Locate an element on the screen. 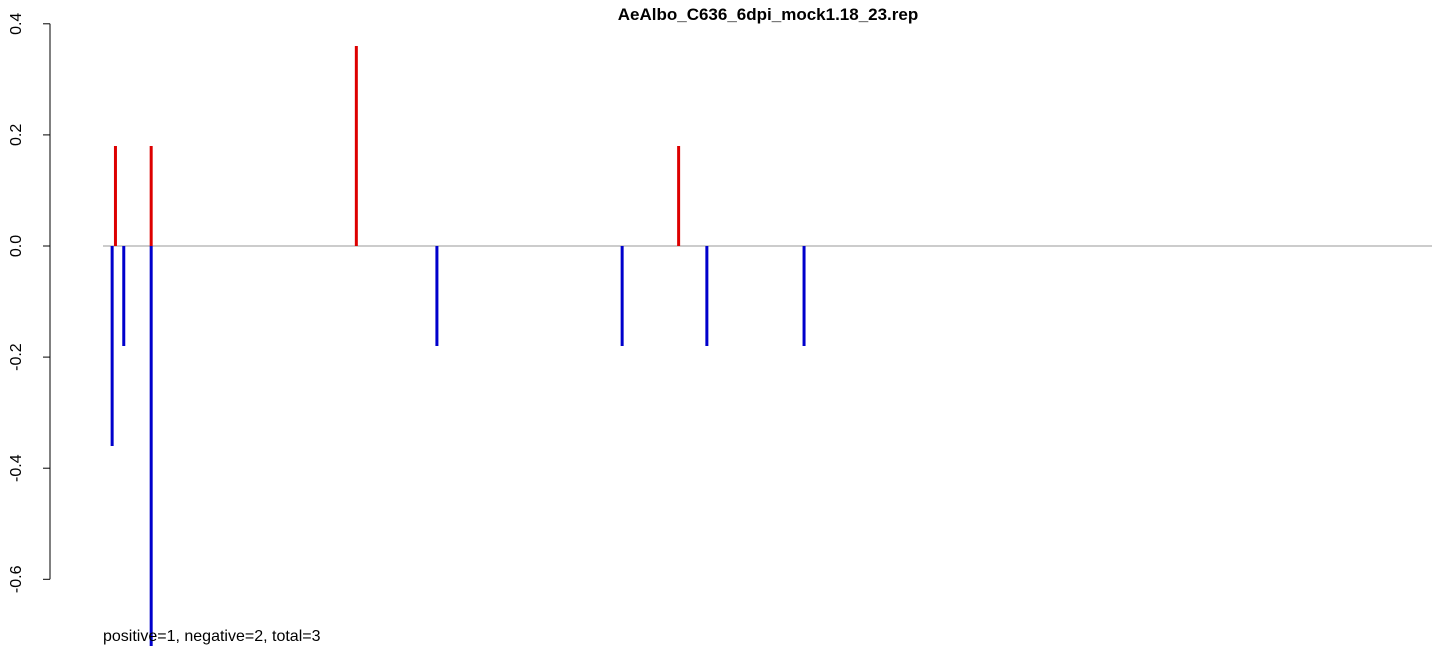  summary-annotation: positive=1, negative=2, total=3 is located at coordinates (212, 636).